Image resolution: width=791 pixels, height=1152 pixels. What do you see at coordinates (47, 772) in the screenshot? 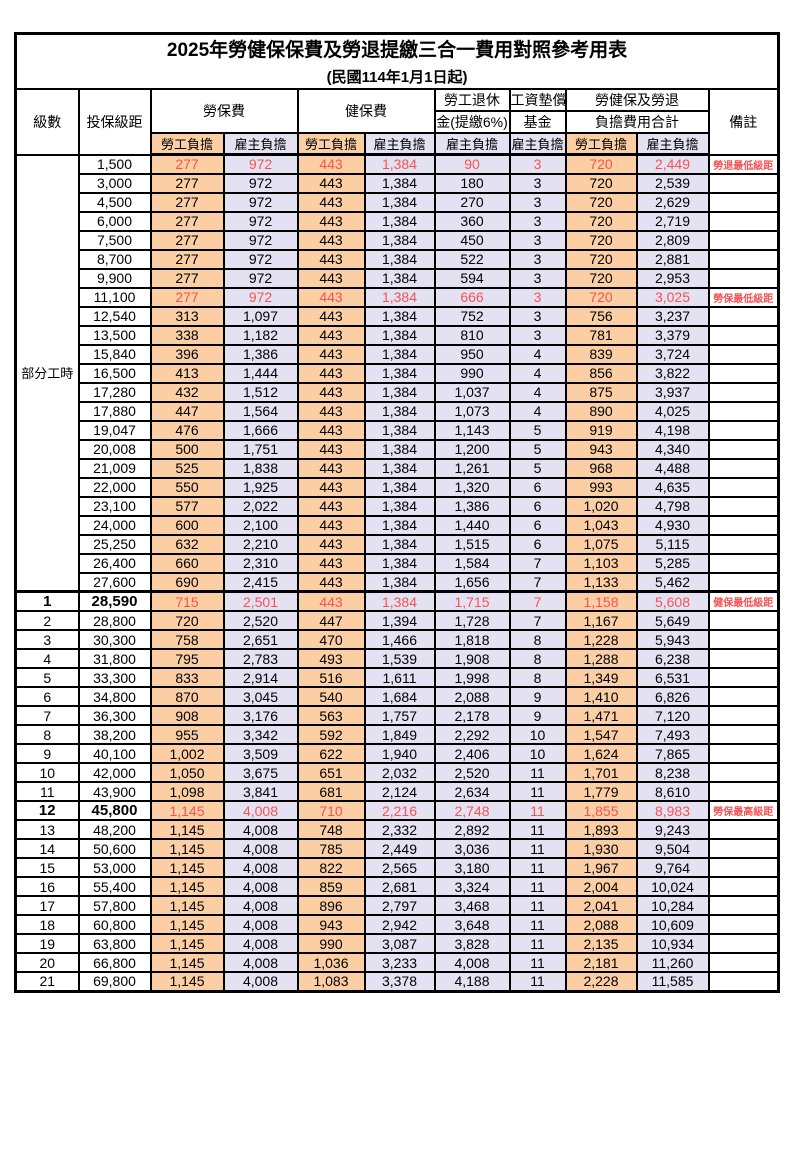
I see `cell-level: 10` at bounding box center [47, 772].